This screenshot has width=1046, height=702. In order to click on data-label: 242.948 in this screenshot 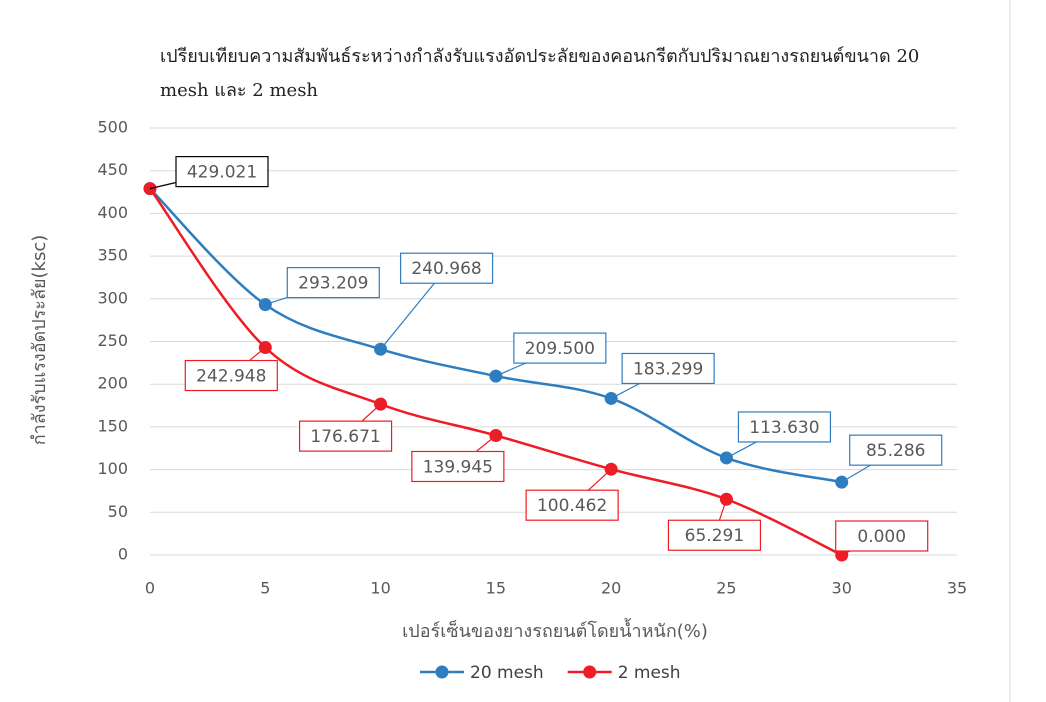, I will do `click(231, 377)`.